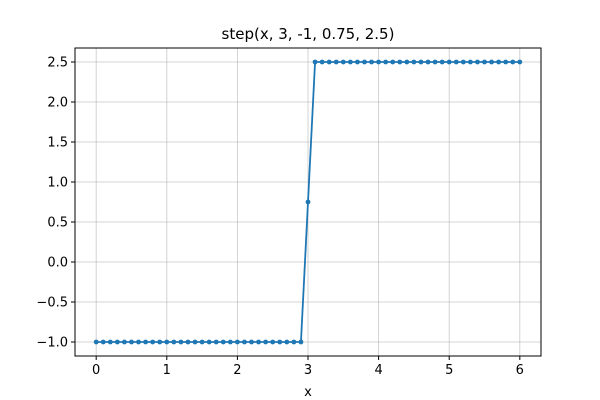 This screenshot has width=600, height=400. I want to click on y-tick-label: 0.5, so click(57, 223).